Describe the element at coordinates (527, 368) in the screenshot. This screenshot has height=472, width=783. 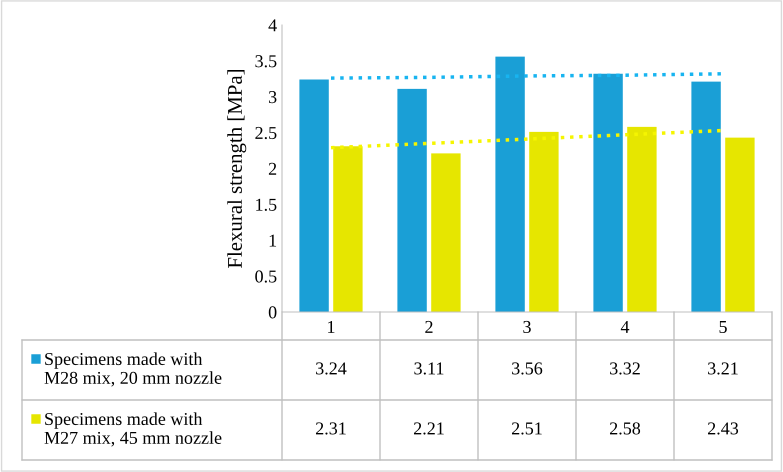
I see `data-label: 3.56` at that location.